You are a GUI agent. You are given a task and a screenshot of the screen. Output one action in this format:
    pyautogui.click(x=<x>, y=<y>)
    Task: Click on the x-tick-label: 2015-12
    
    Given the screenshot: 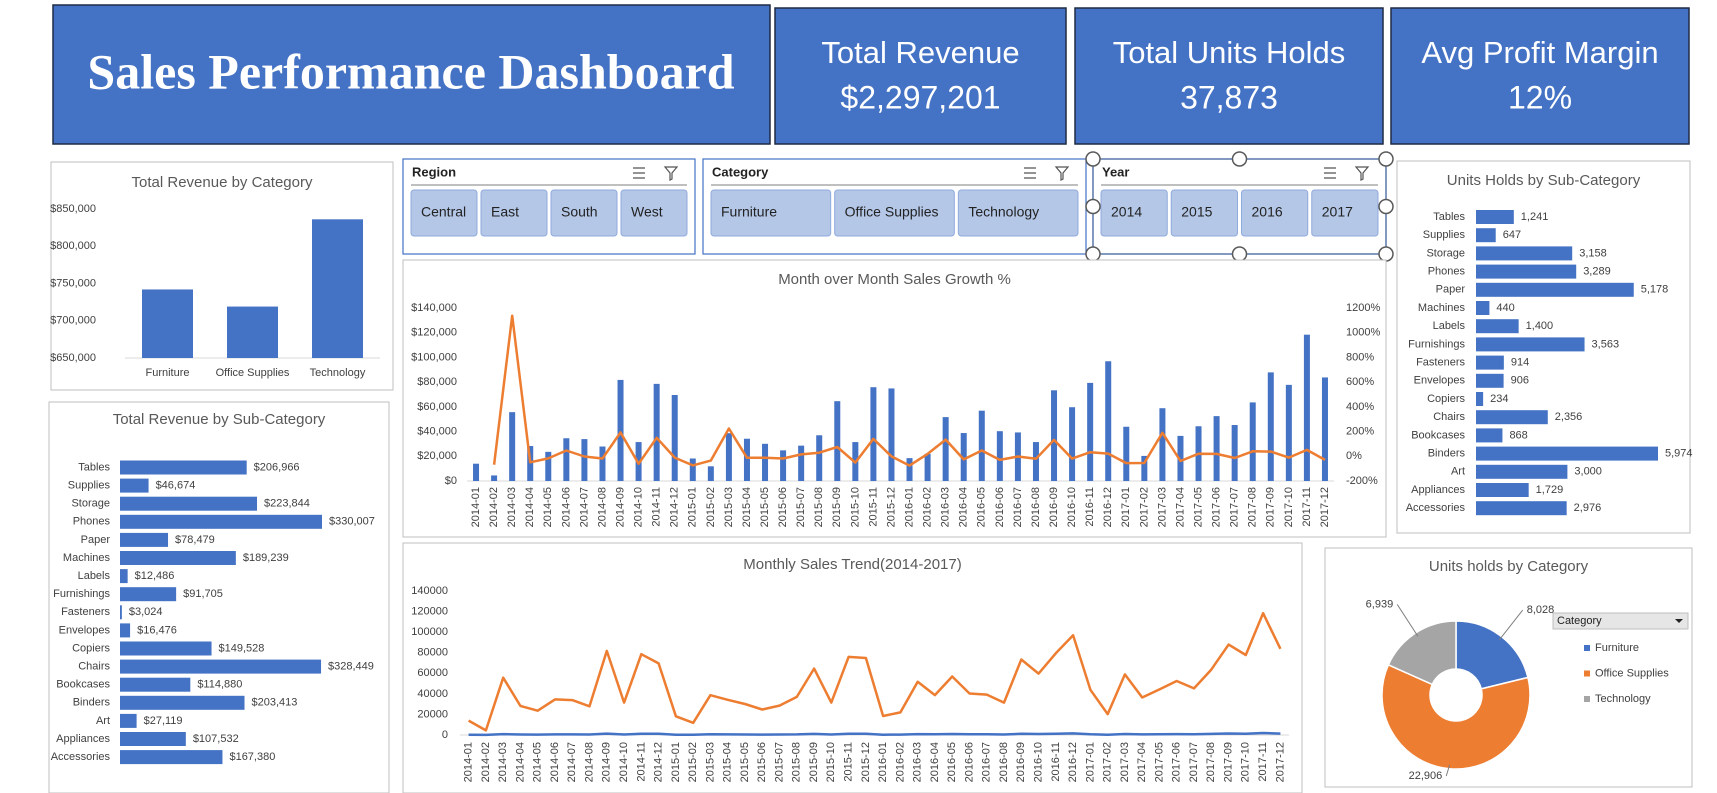 What is the action you would take?
    pyautogui.click(x=891, y=507)
    